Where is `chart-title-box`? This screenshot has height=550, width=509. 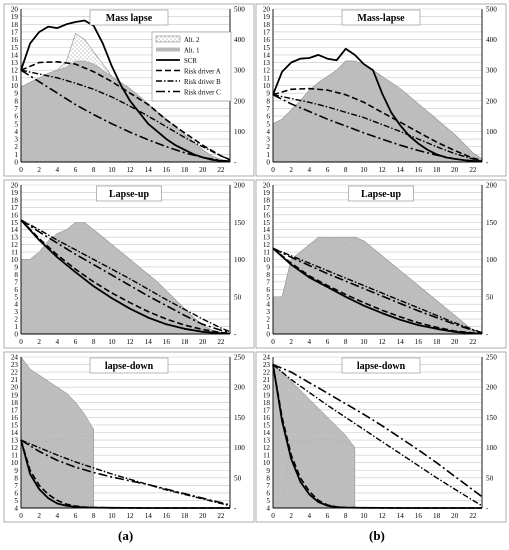
chart-title-box is located at coordinates (129, 193).